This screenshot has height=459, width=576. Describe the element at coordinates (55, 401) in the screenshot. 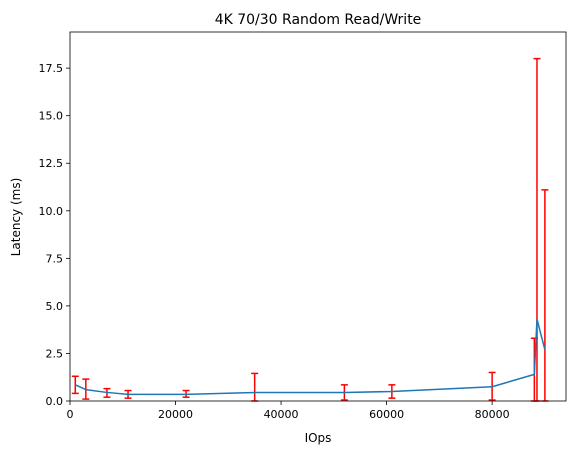

I see `y-tick-label: 0.0` at that location.